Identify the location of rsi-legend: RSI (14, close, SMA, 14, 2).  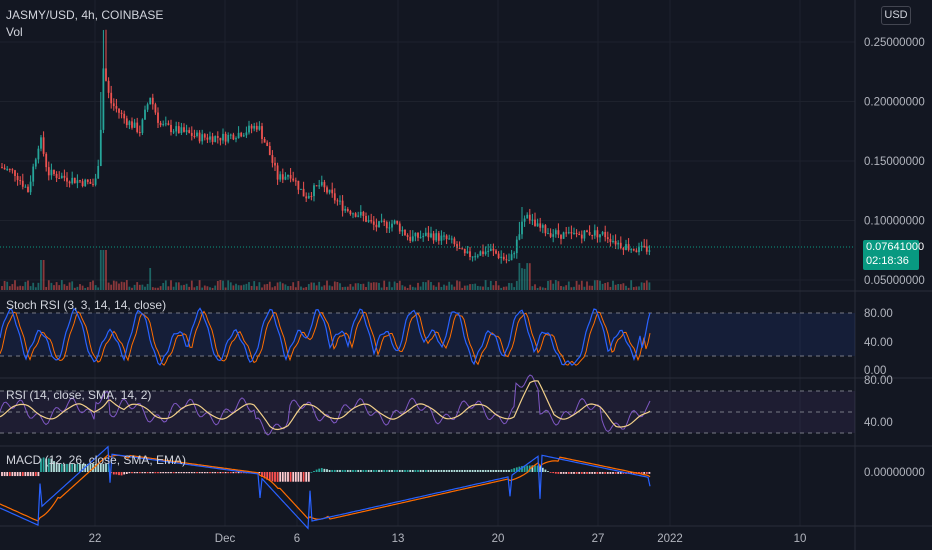
(79, 395).